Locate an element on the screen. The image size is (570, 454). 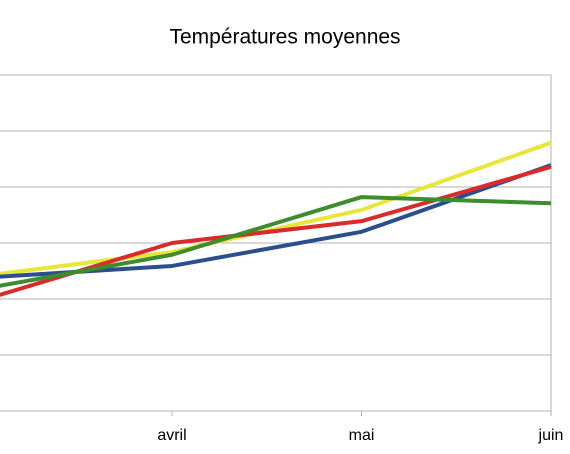
x-tick-label: avril is located at coordinates (171, 435).